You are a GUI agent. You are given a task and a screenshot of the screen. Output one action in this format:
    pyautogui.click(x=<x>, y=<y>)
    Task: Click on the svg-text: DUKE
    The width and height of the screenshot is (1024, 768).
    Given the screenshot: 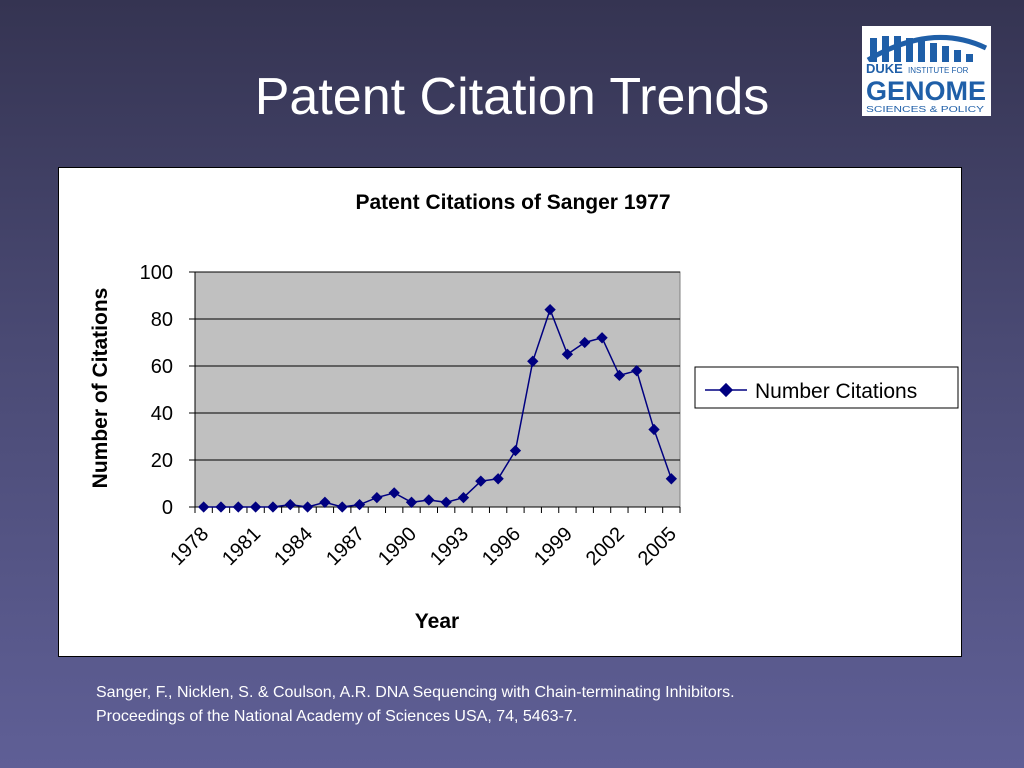 What is the action you would take?
    pyautogui.click(x=884, y=68)
    